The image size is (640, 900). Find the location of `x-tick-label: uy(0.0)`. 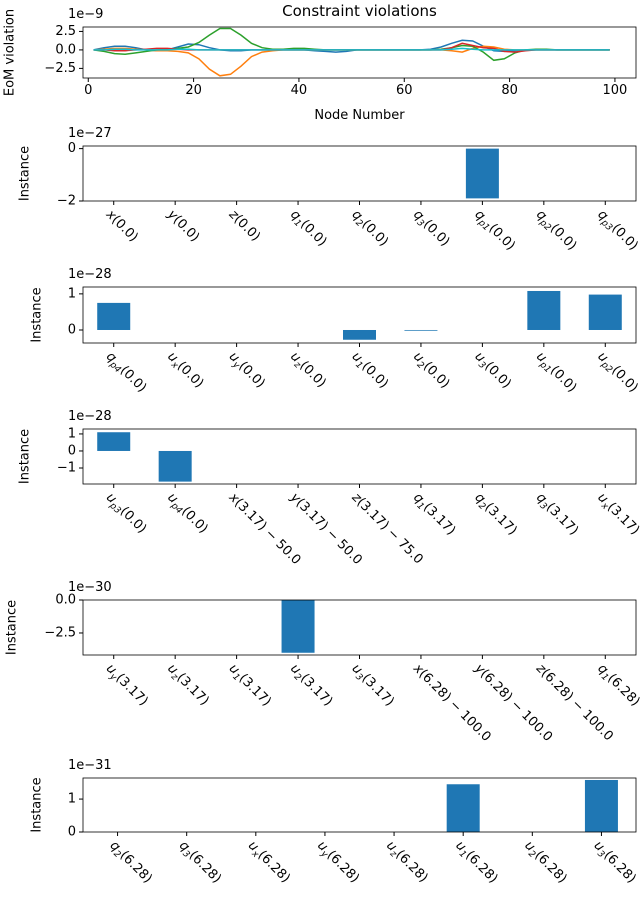

x-tick-label: uy(0.0) is located at coordinates (245, 370).